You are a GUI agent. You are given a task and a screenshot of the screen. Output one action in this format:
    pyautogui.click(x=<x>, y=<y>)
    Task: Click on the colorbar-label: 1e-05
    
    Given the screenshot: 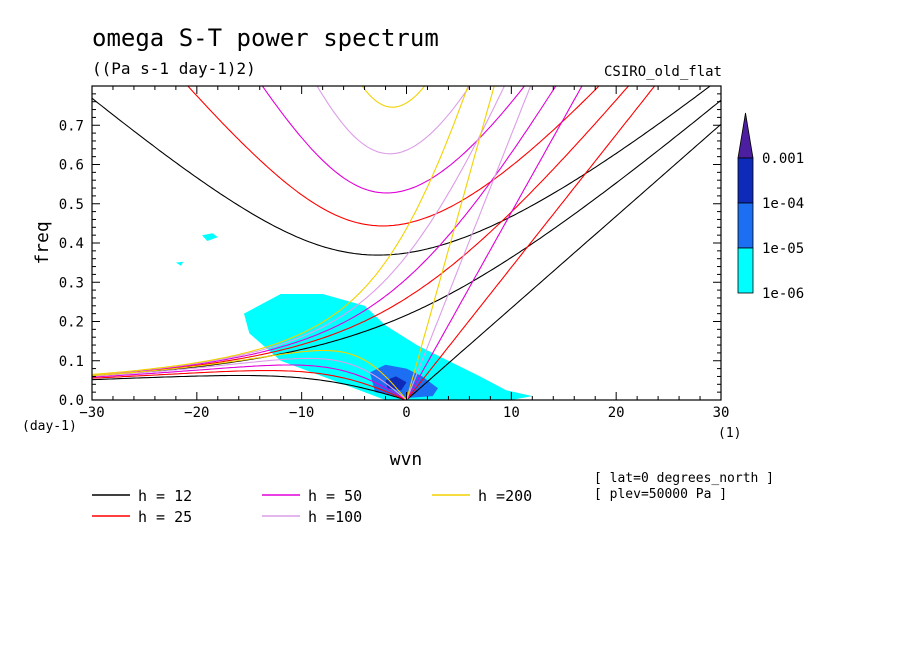 What is the action you would take?
    pyautogui.click(x=783, y=249)
    